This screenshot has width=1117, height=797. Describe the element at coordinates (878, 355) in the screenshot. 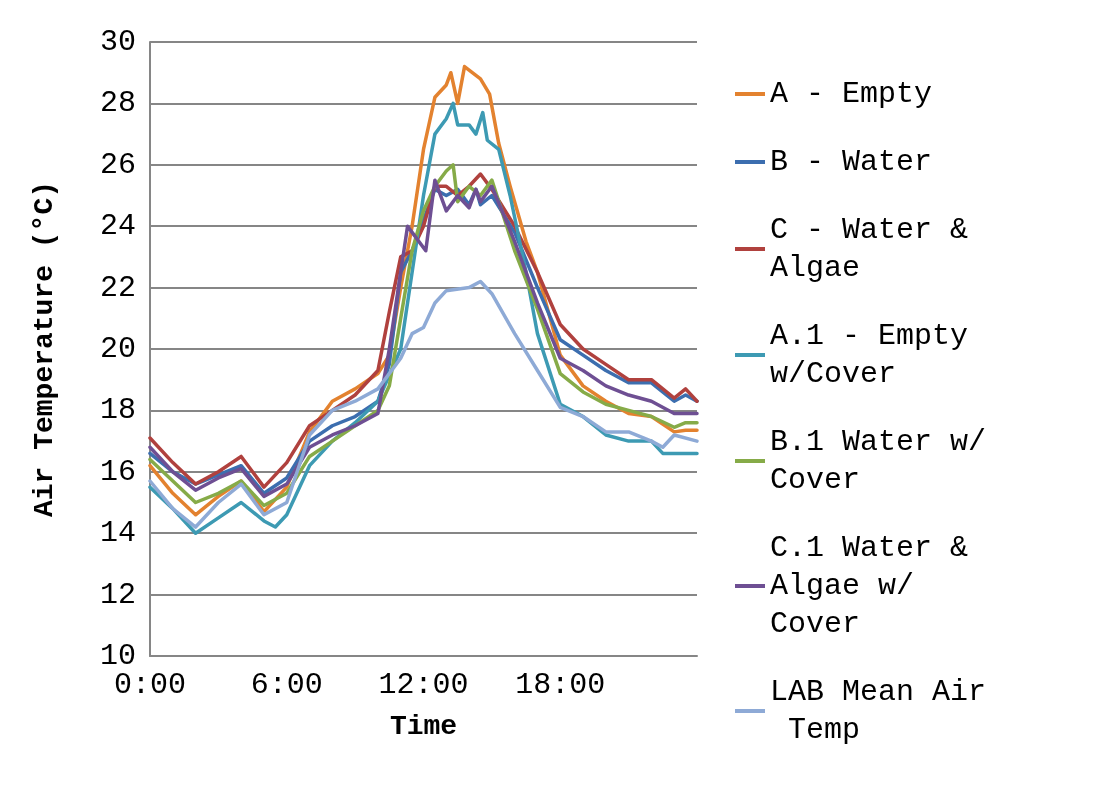

I see `legend-label: A.1 - Empty w/Cover` at that location.